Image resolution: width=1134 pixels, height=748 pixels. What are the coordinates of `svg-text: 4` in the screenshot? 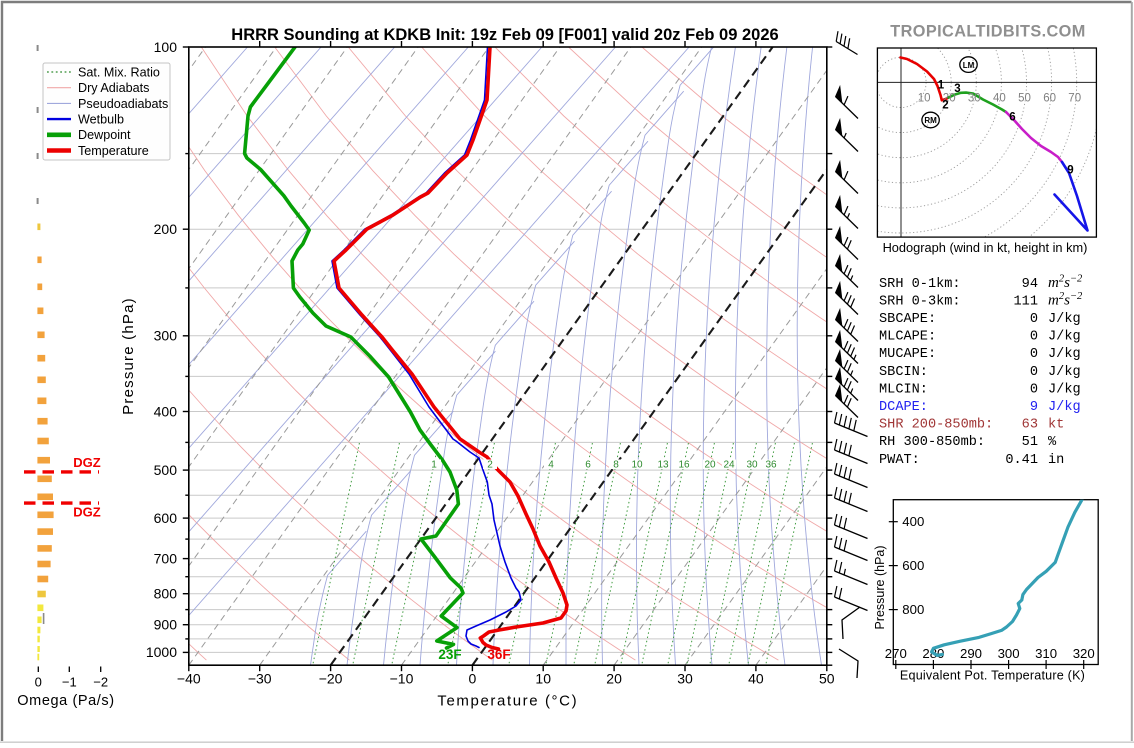 It's located at (551, 465).